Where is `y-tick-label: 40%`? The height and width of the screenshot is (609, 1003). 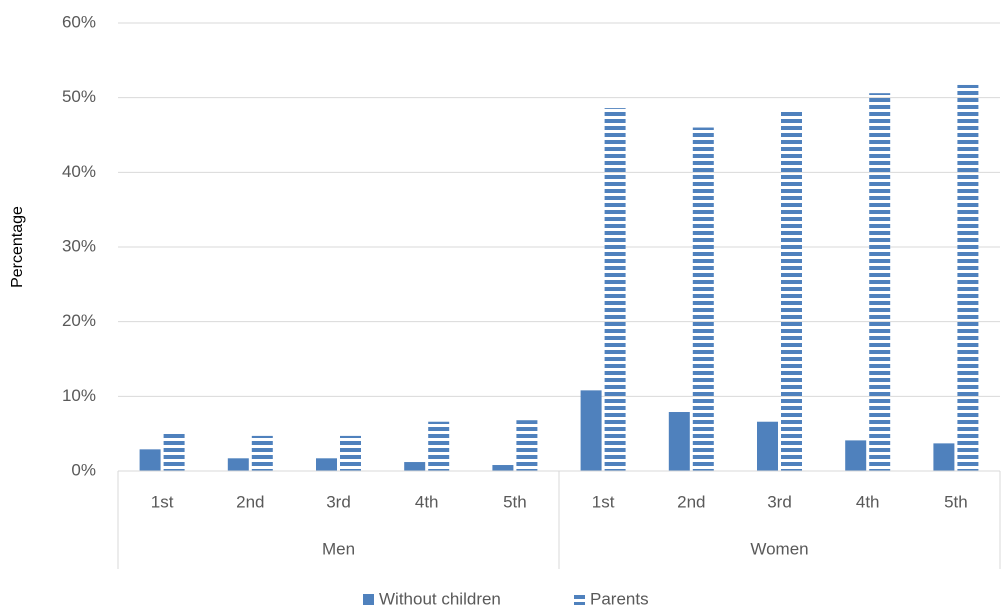 y-tick-label: 40% is located at coordinates (79, 171).